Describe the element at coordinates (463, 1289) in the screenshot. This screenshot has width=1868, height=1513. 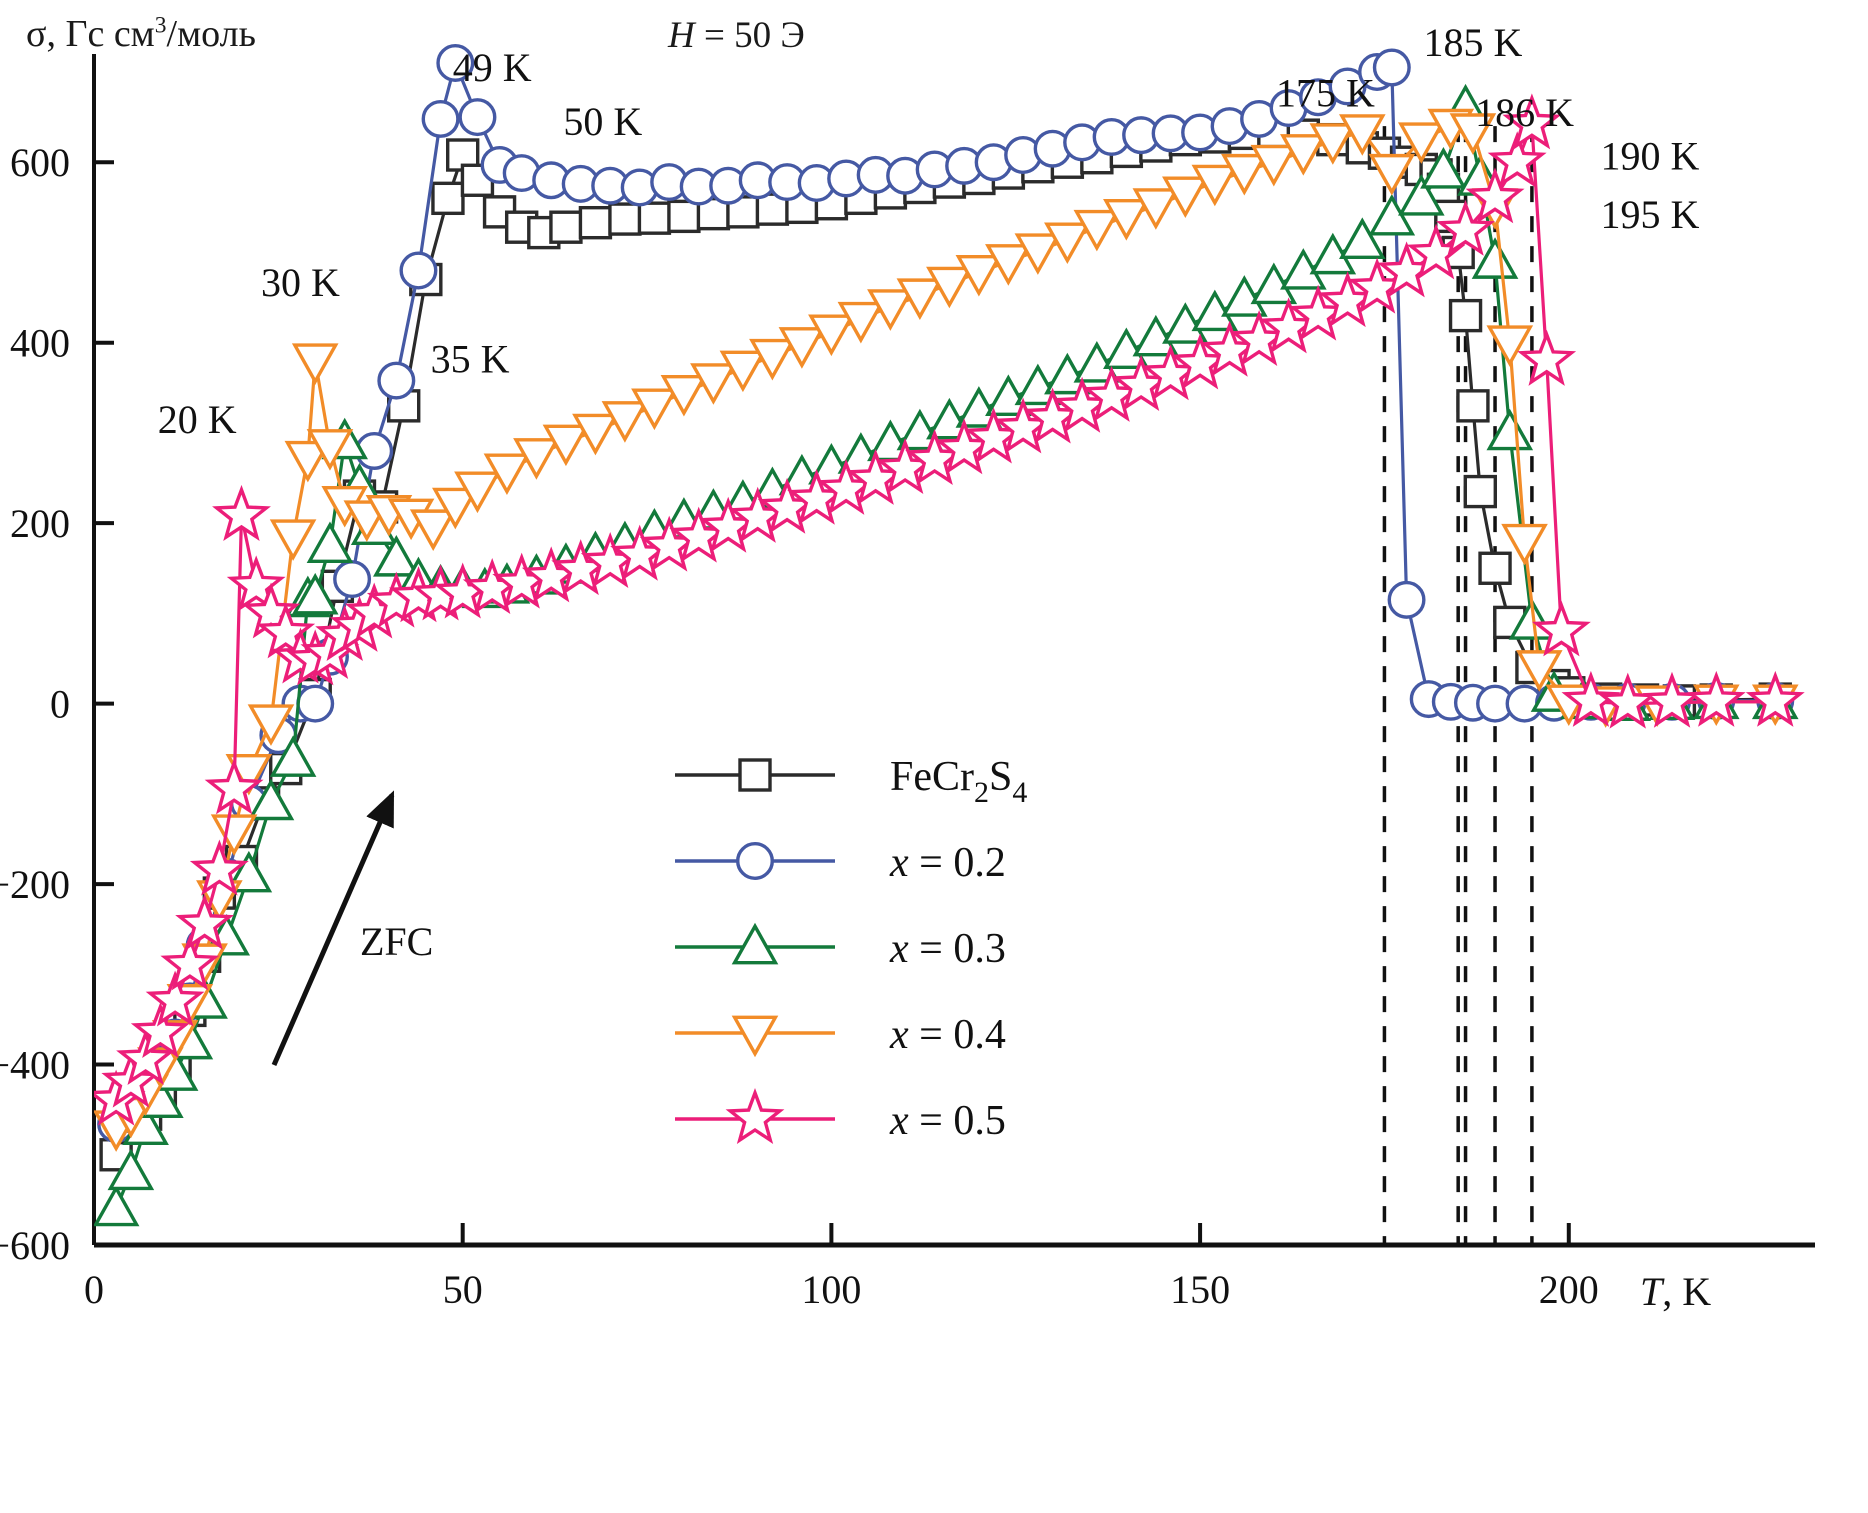
I see `x-tick-label: 50` at that location.